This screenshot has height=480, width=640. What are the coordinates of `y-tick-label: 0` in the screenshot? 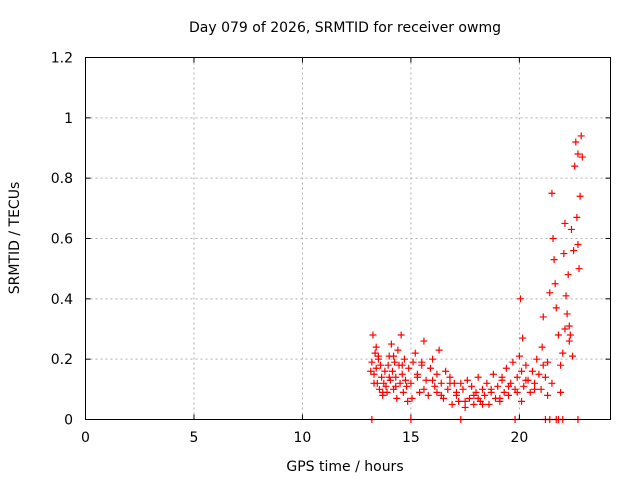 It's located at (68, 421).